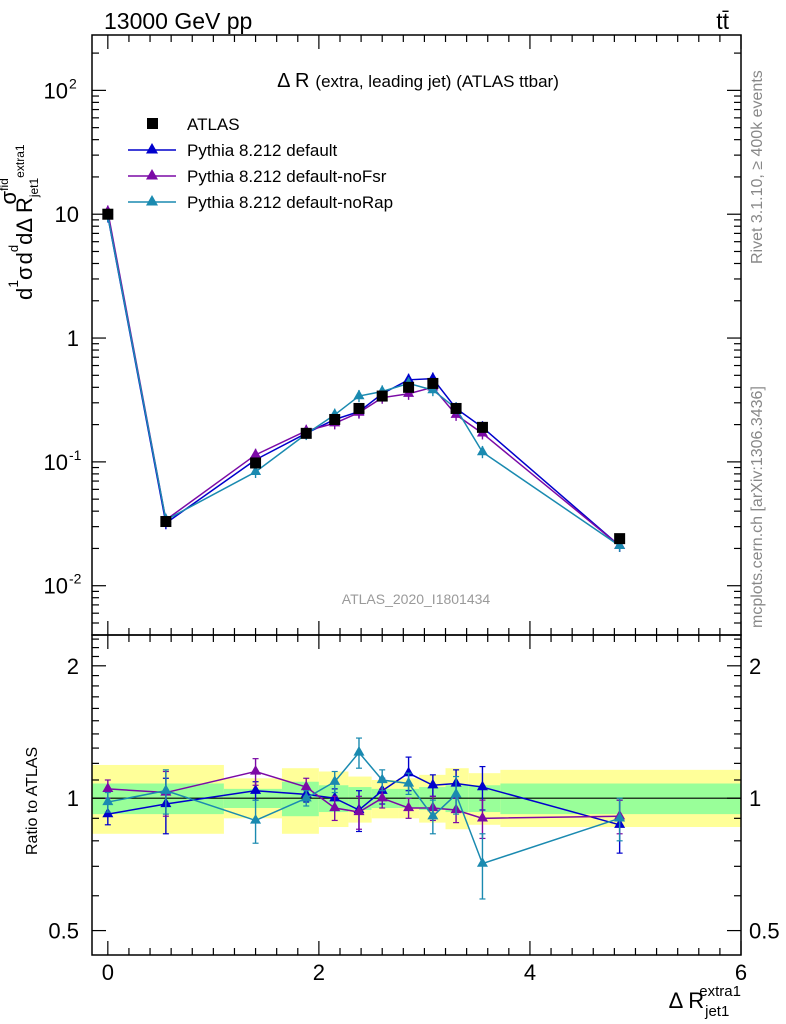 Image resolution: width=786 pixels, height=1024 pixels. Describe the element at coordinates (293, 81) in the screenshot. I see `plot-title-main: Δ R` at that location.